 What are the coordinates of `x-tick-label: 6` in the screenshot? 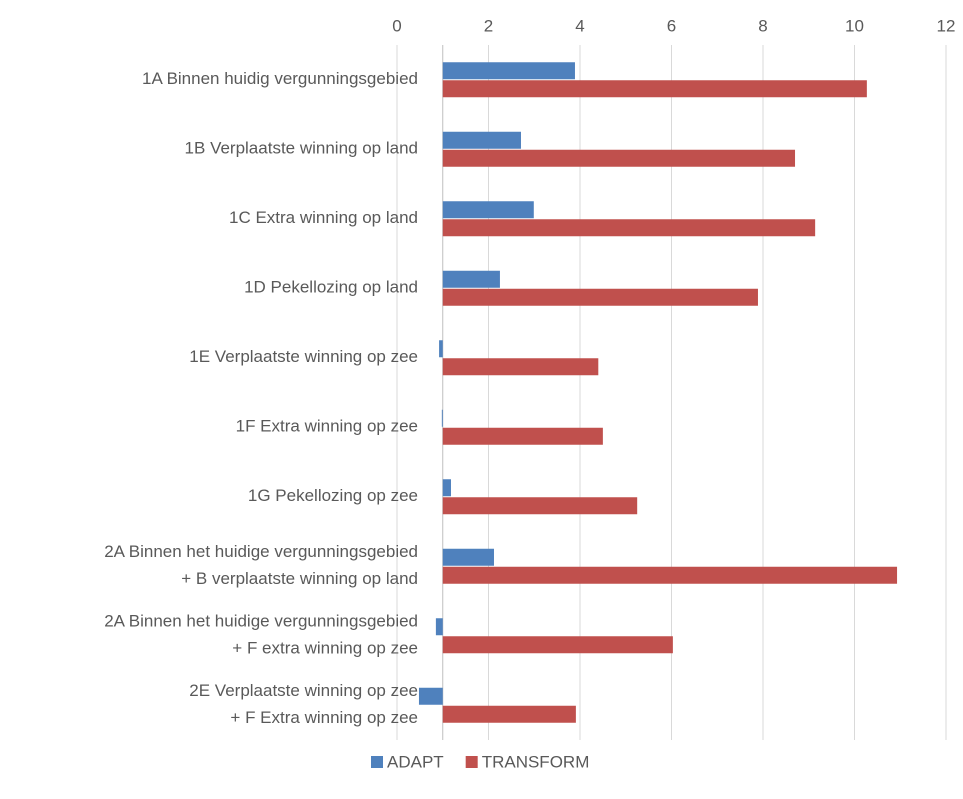 It's located at (671, 25).